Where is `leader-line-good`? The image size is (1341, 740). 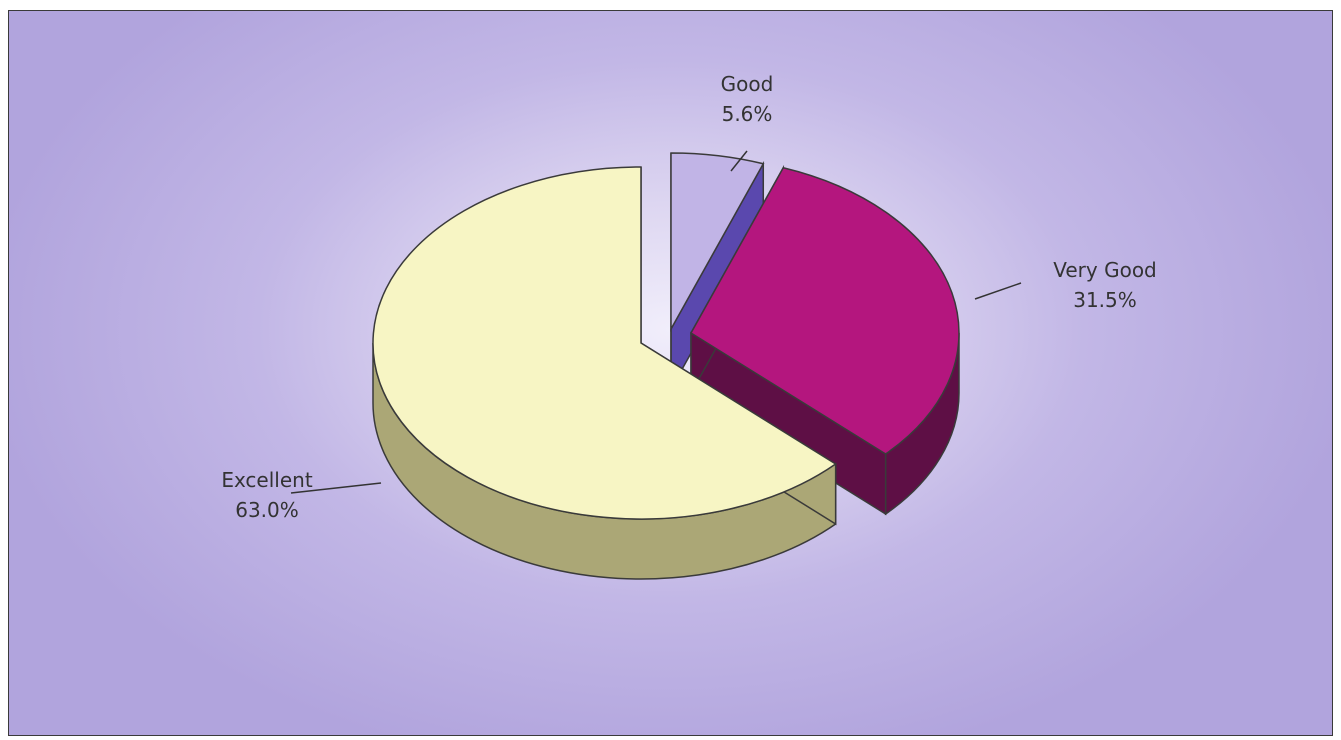 leader-line-good is located at coordinates (739, 161).